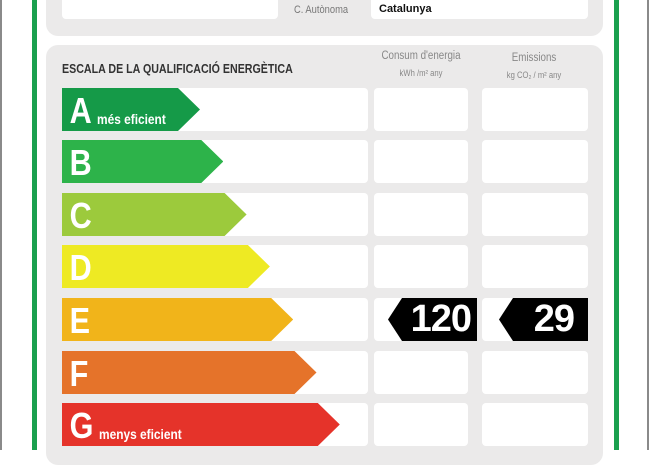  I want to click on page-border-right, so click(648, 225).